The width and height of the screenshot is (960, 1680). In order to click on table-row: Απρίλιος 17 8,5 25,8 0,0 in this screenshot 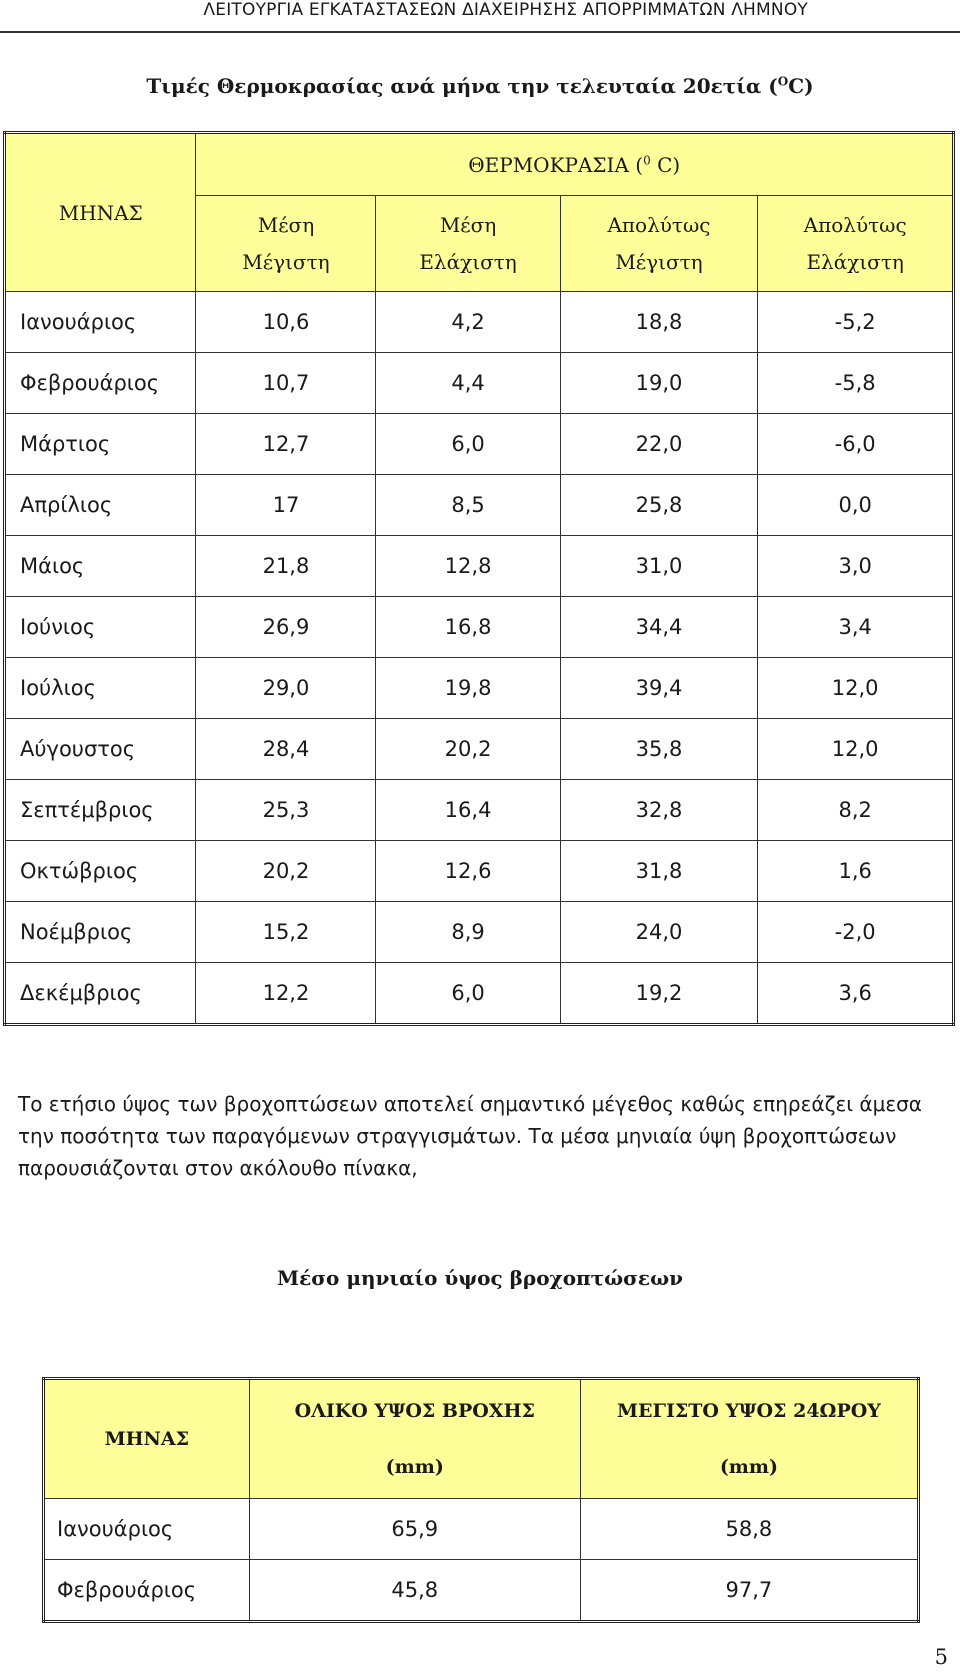, I will do `click(478, 505)`.